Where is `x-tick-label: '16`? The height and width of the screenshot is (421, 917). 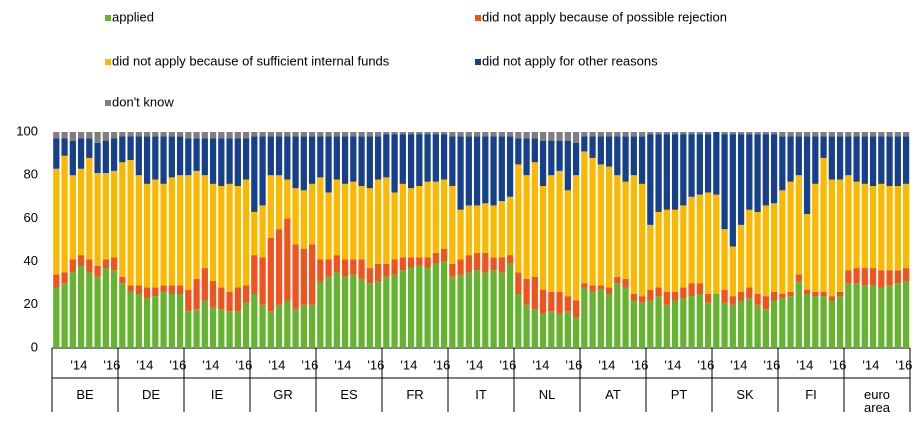
x-tick-label: '16 is located at coordinates (507, 364).